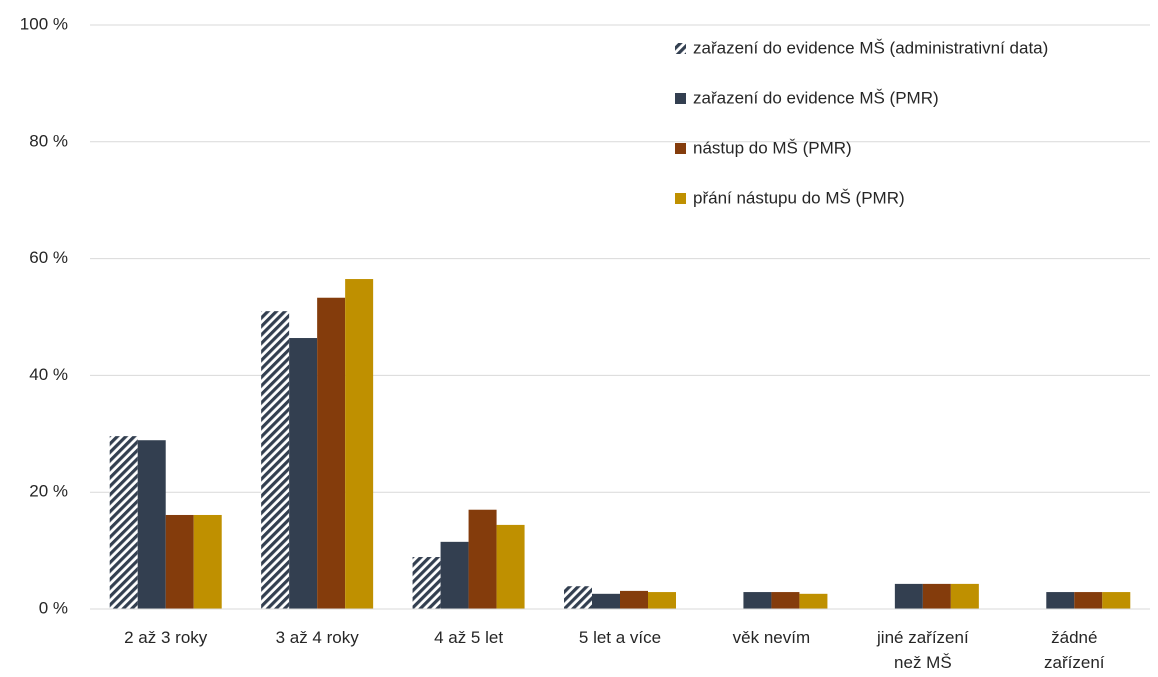 The height and width of the screenshot is (677, 1158). What do you see at coordinates (922, 650) in the screenshot?
I see `x-tick-label: jiné zařízení než MŠ` at bounding box center [922, 650].